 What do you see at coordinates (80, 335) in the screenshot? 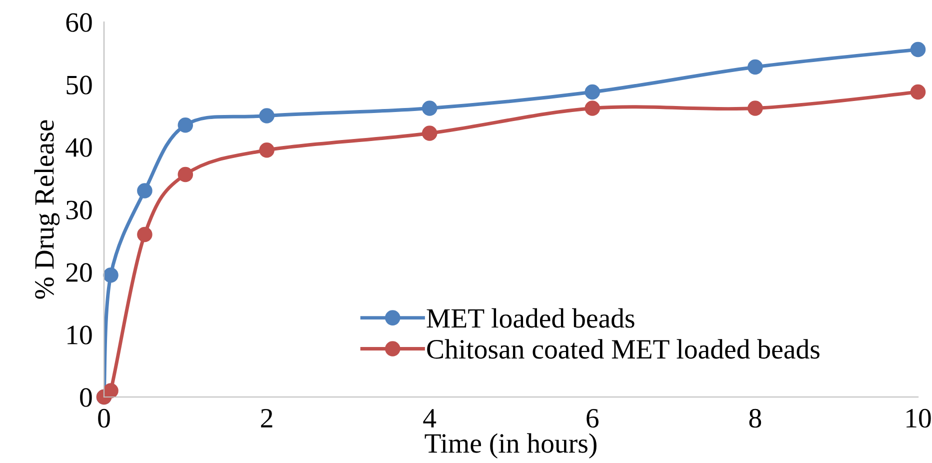
I see `y-tick-label: 10` at bounding box center [80, 335].